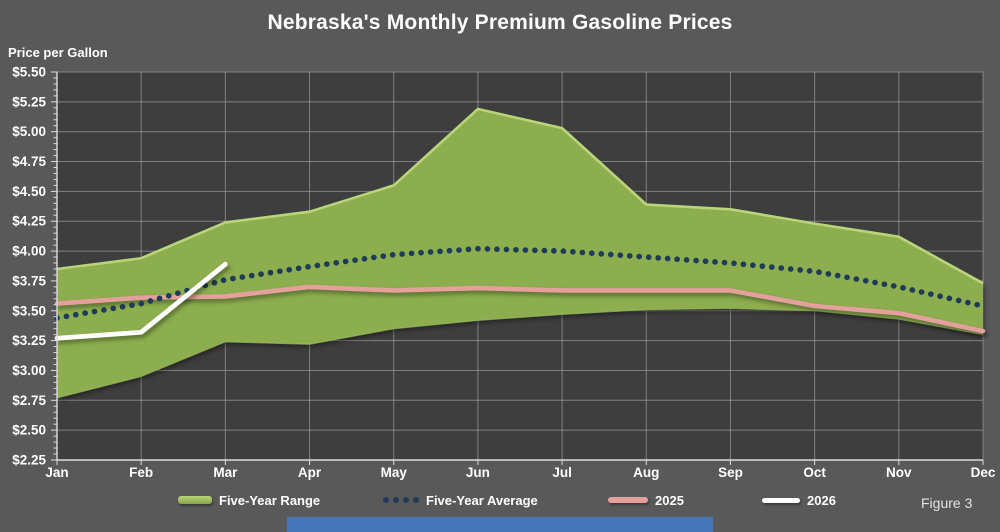  What do you see at coordinates (270, 500) in the screenshot?
I see `legend-label-five-year-range: Five-Year Range` at bounding box center [270, 500].